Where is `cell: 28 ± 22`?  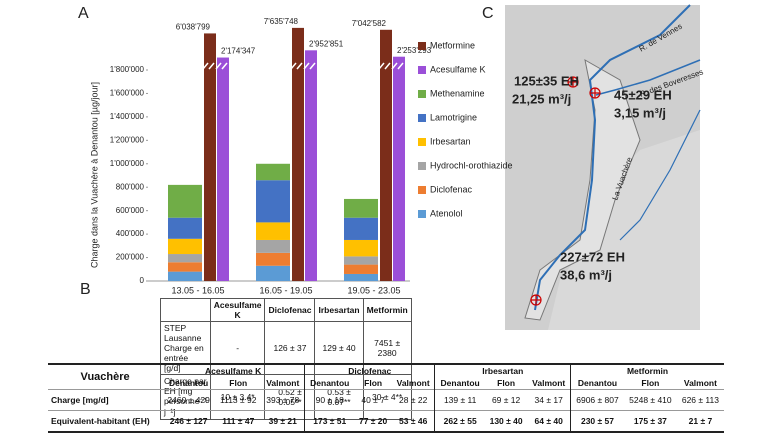 cell: 28 ± 22 is located at coordinates (413, 400).